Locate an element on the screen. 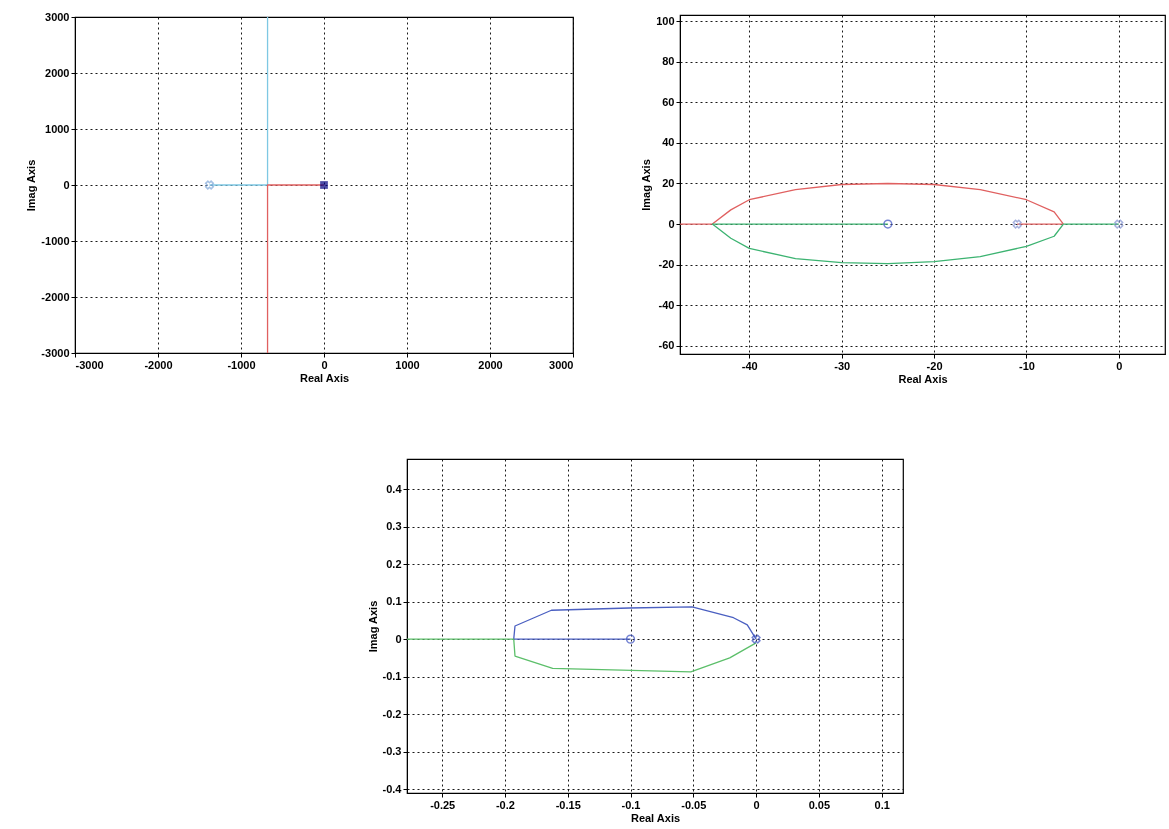 The image size is (1169, 829). x-tick-label: -30 is located at coordinates (842, 365).